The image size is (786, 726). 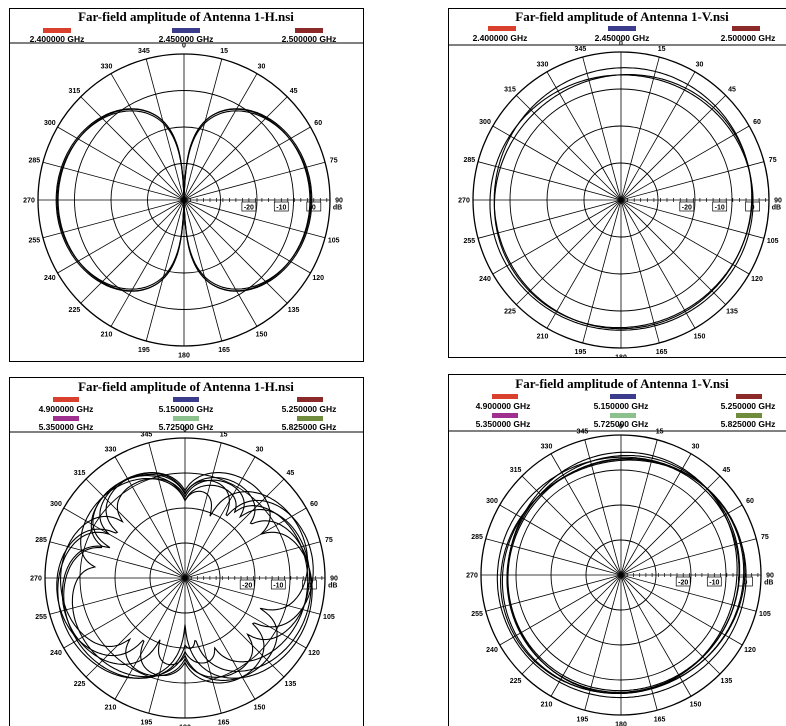 What do you see at coordinates (581, 49) in the screenshot?
I see `angle-tick-label: 345` at bounding box center [581, 49].